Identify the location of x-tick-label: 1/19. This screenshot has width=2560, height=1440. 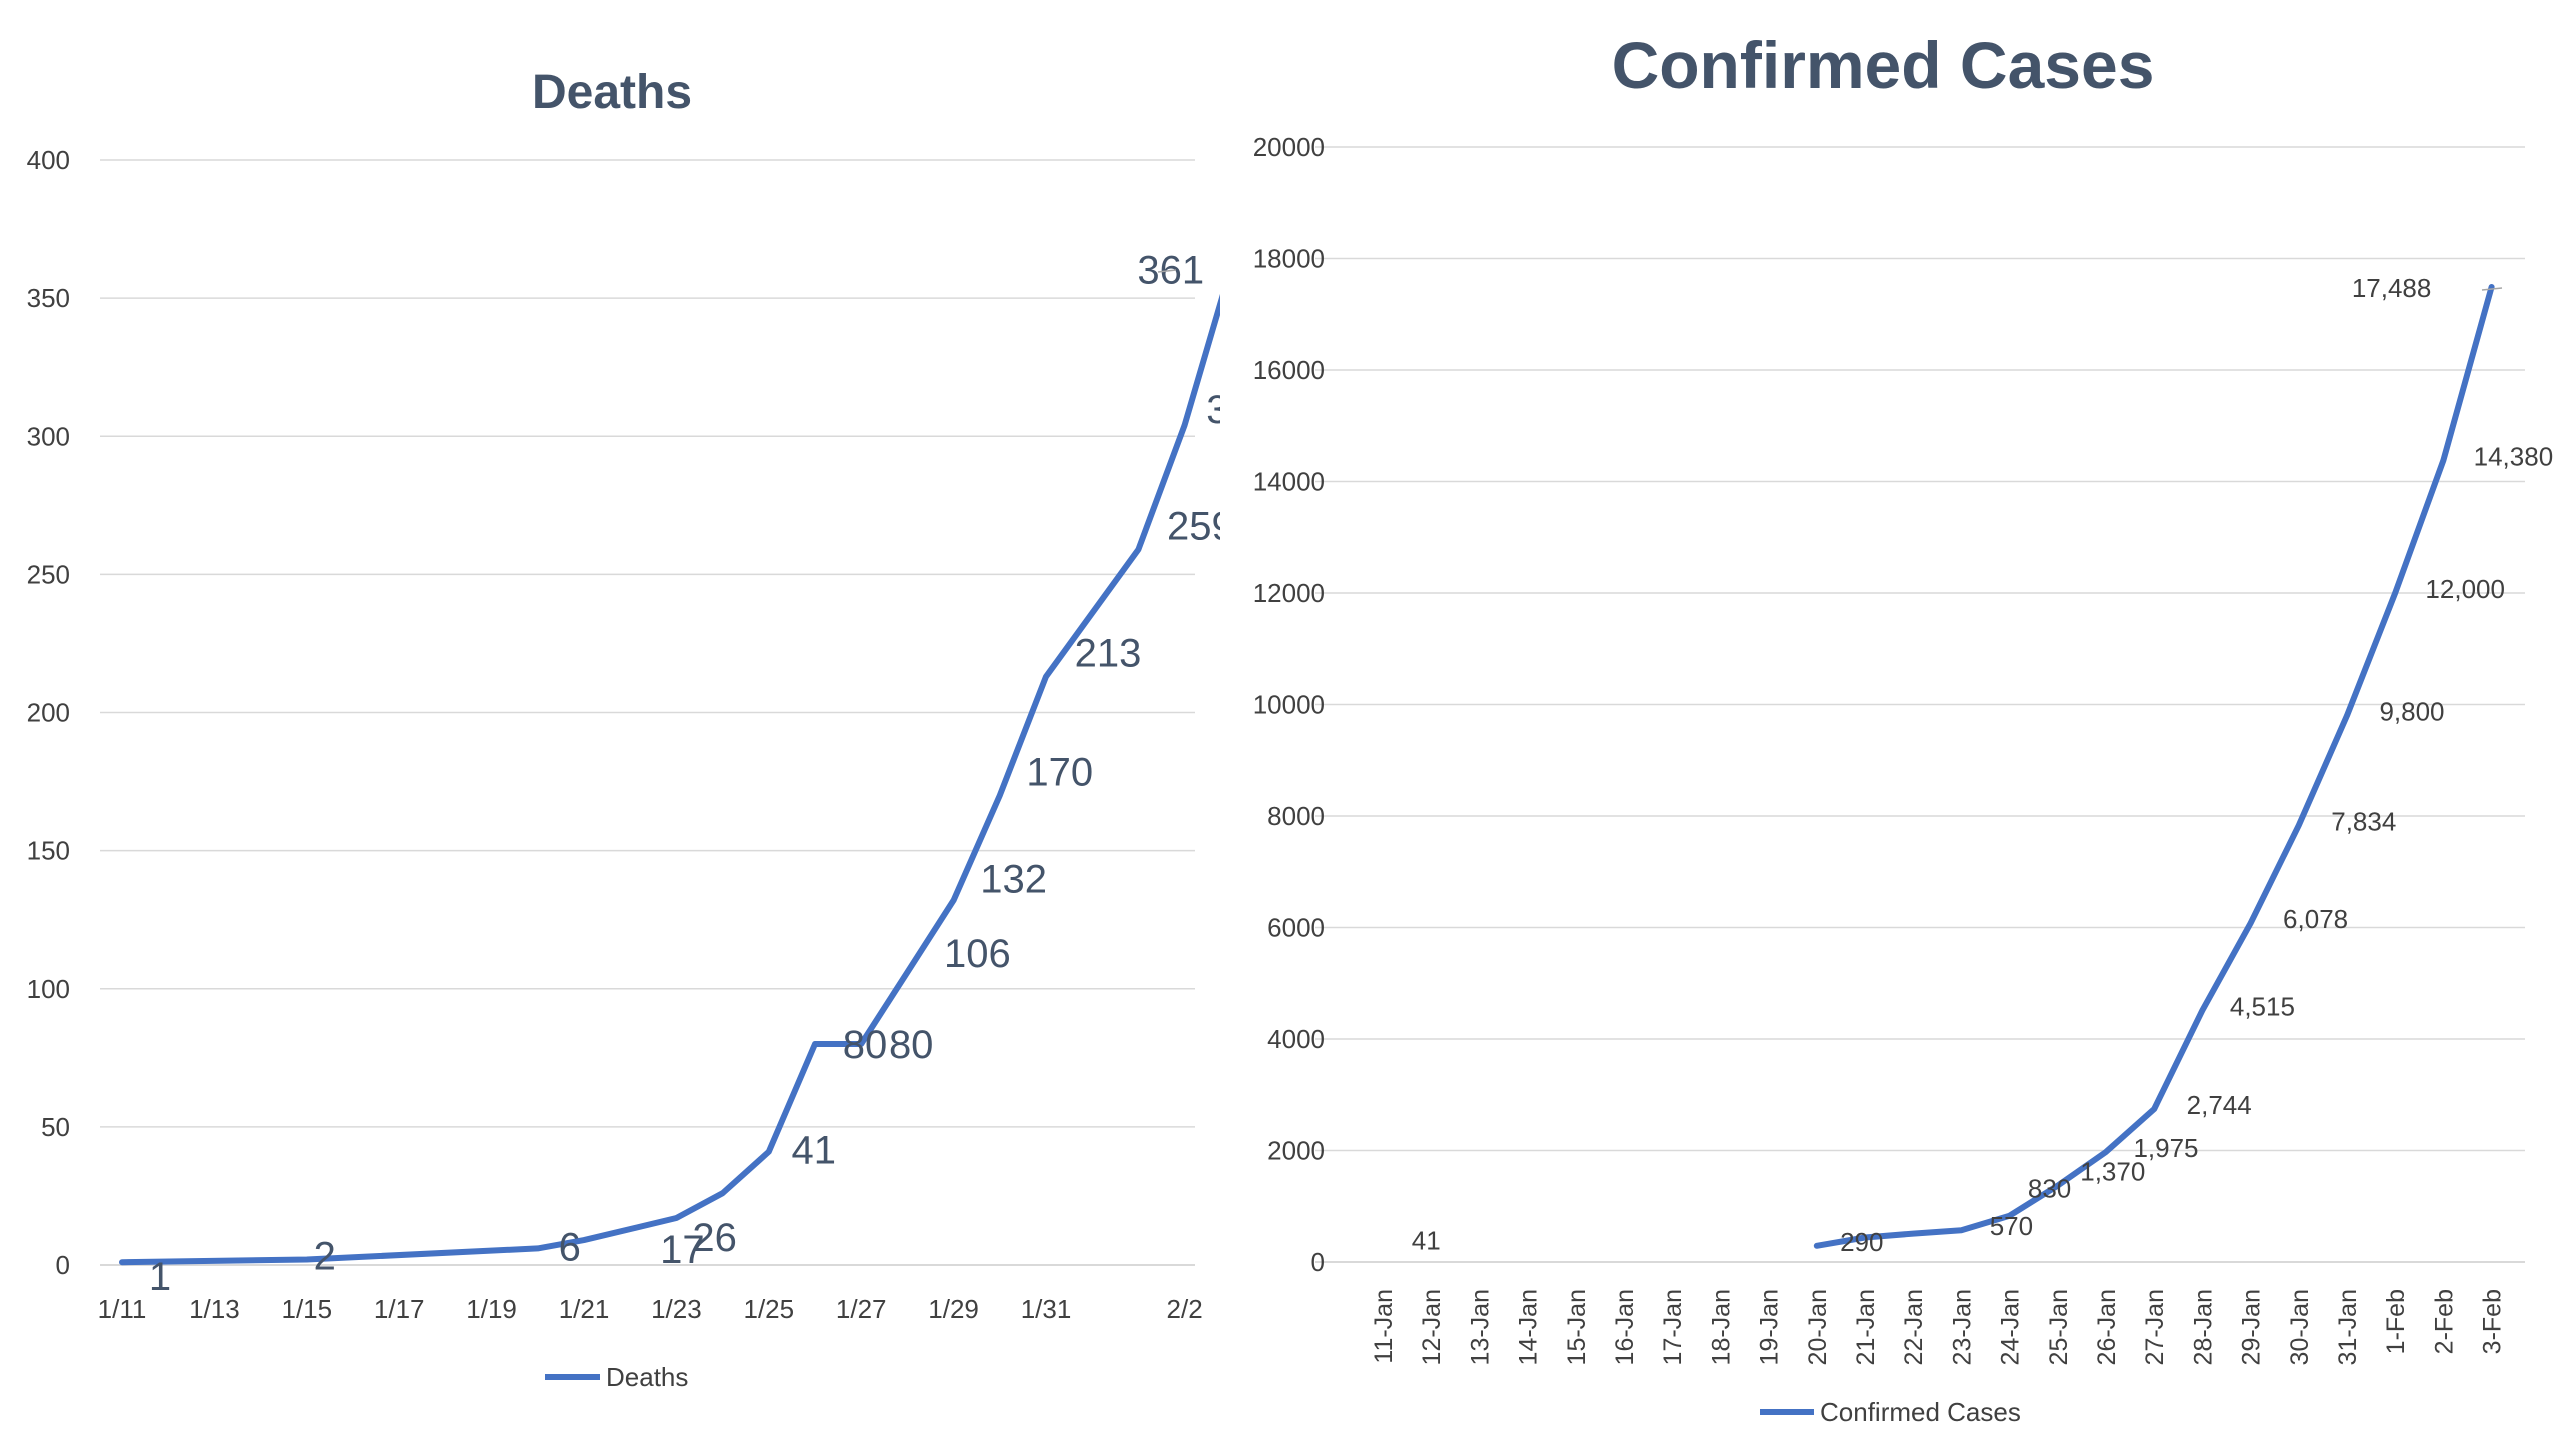
(491, 1309).